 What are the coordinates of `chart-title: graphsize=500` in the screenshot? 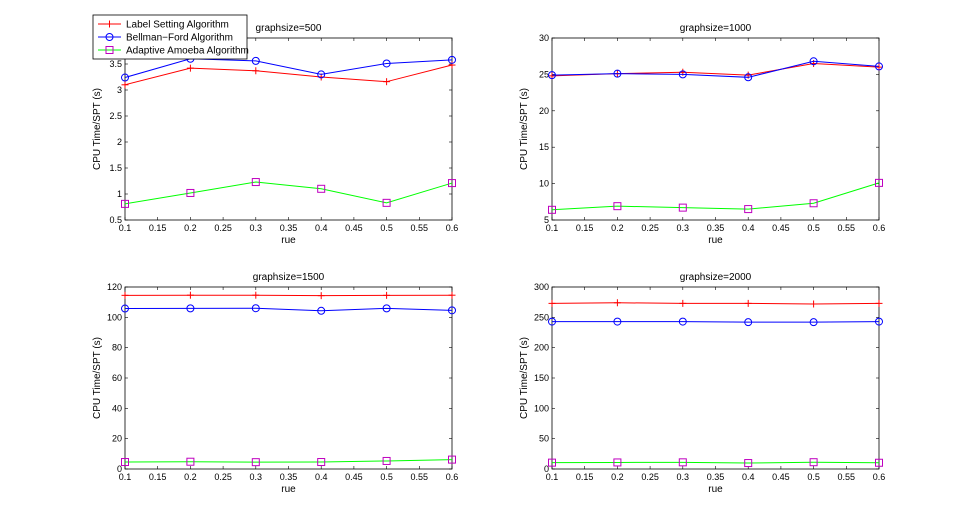 It's located at (289, 28).